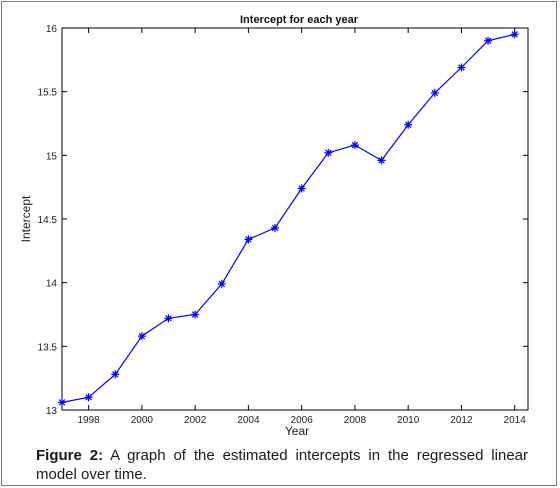  What do you see at coordinates (52, 411) in the screenshot?
I see `y-tick-label: 13` at bounding box center [52, 411].